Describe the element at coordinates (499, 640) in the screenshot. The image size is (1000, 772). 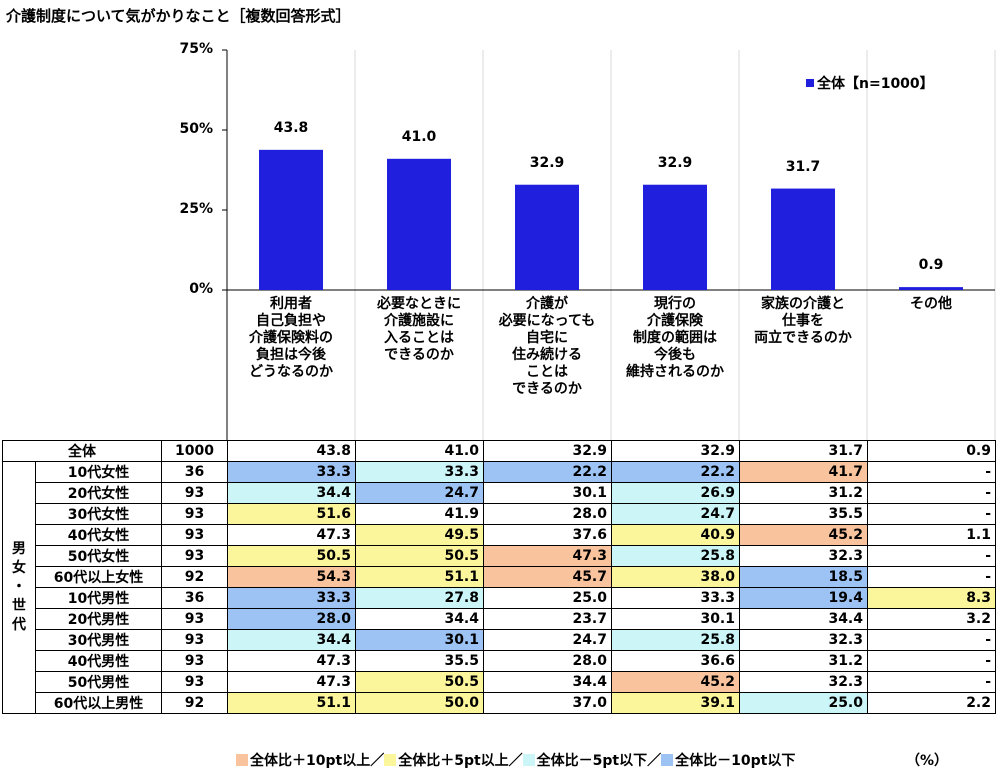
I see `table-row: 30代男性 93 34.4 30.1 24.7 25.8 32.3-` at that location.